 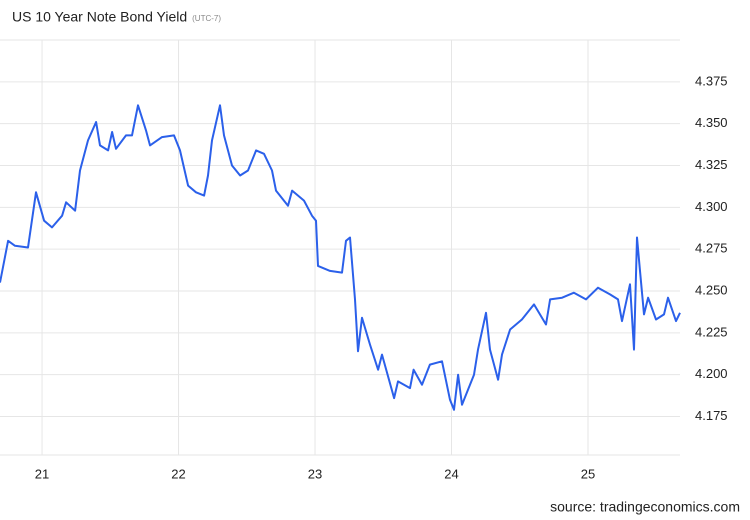 What do you see at coordinates (99, 17) in the screenshot?
I see `chart-title: US 10 Year Note Bond Yield` at bounding box center [99, 17].